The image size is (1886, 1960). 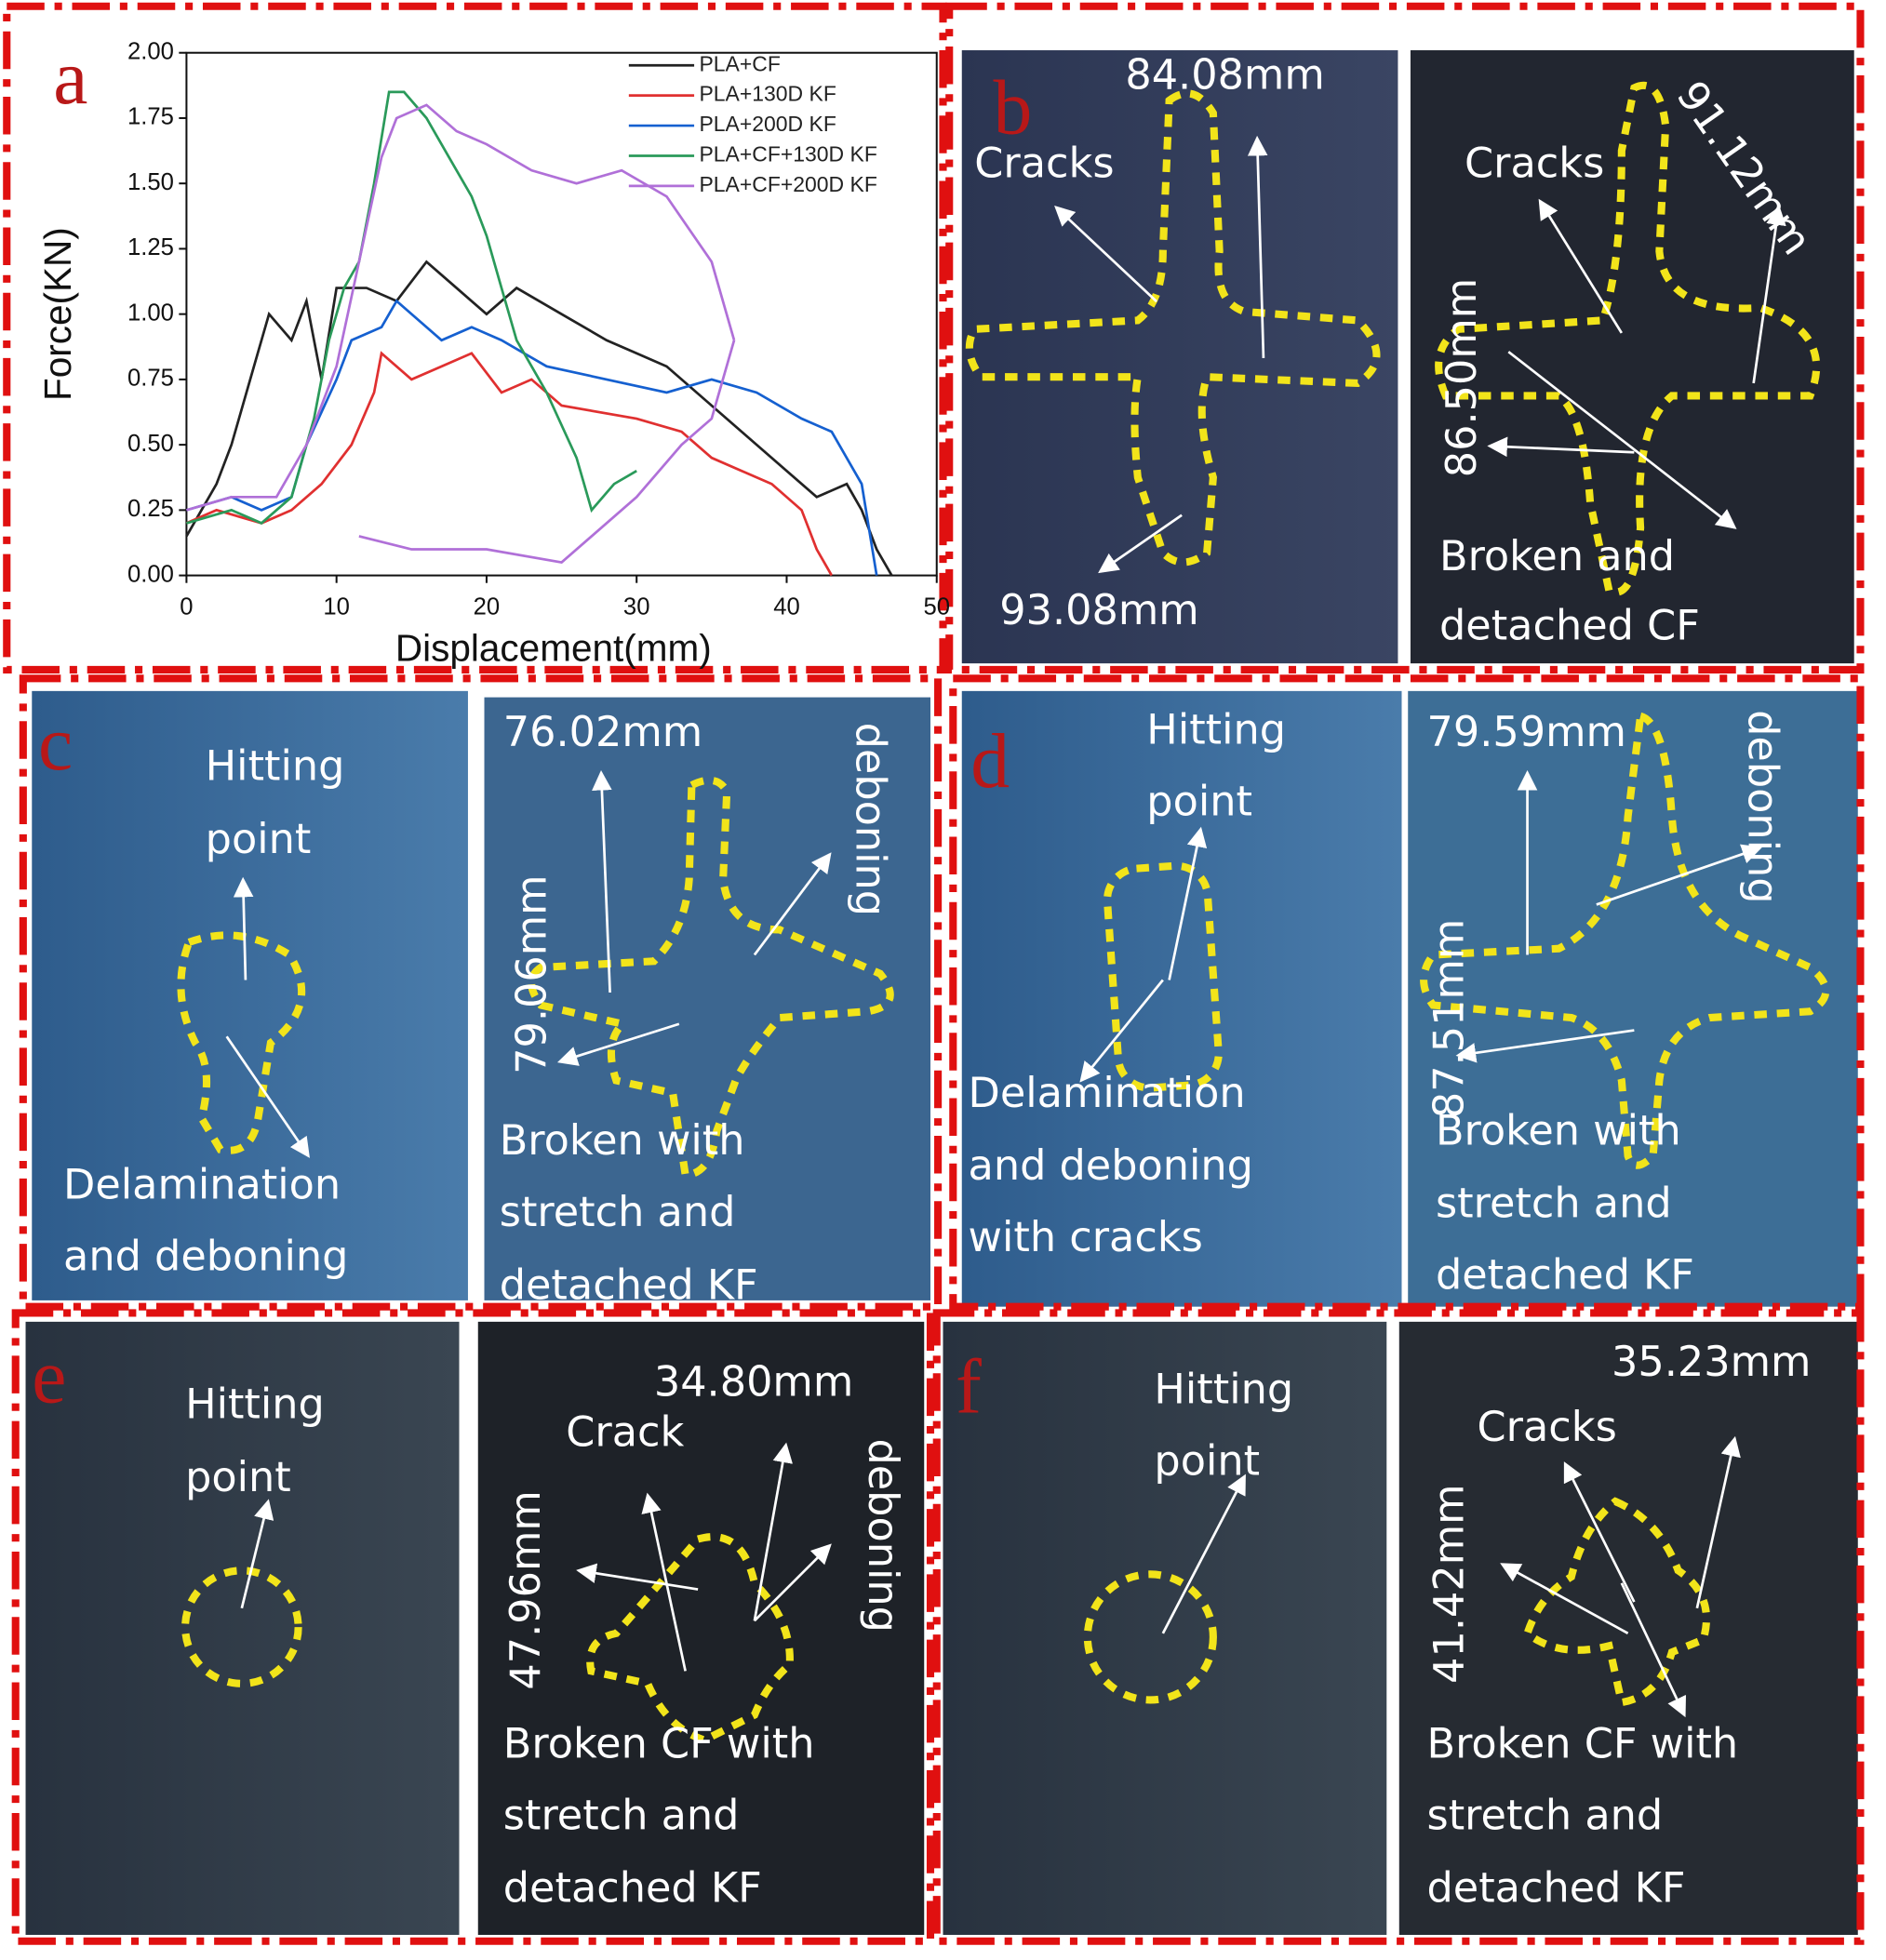 I want to click on annotation: Crack, so click(x=625, y=1431).